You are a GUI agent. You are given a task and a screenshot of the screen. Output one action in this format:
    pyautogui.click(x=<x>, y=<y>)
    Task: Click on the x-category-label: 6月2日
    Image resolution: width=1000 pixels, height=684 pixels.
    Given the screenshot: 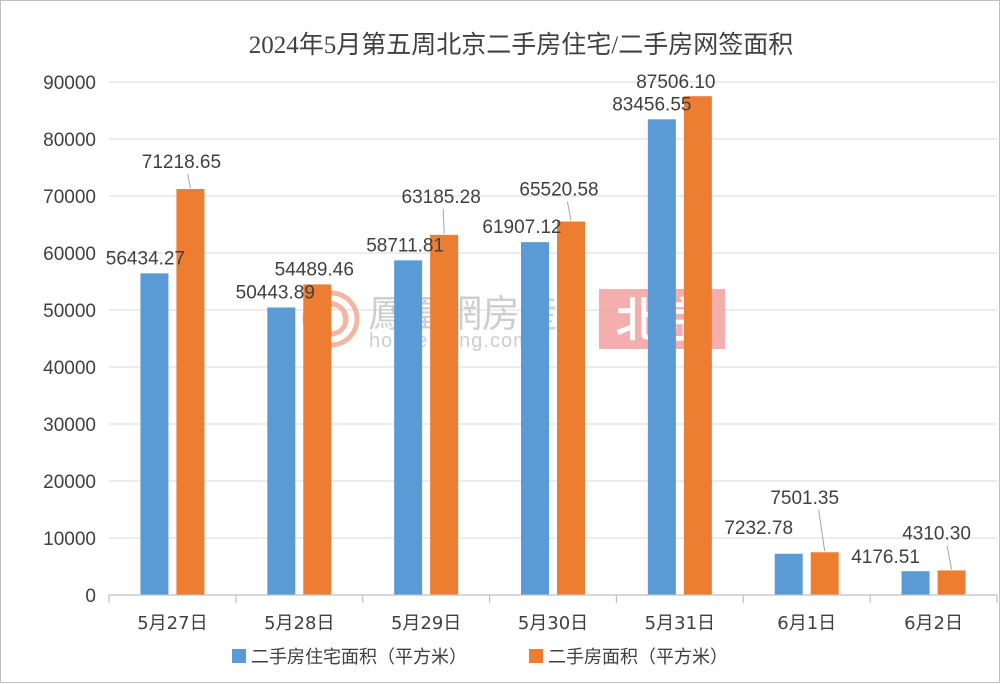 What is the action you would take?
    pyautogui.click(x=933, y=623)
    